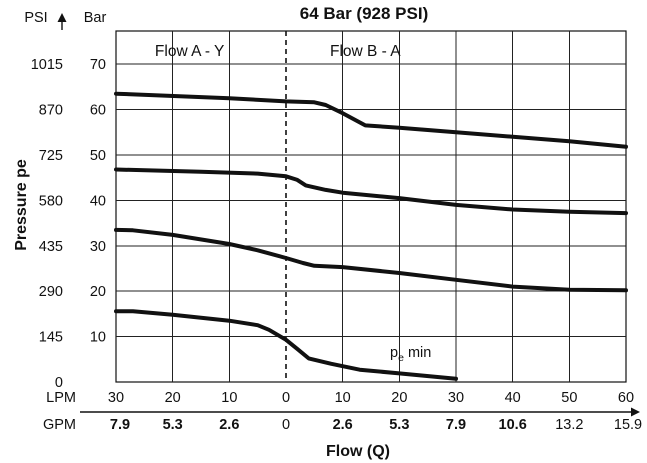  Describe the element at coordinates (98, 111) in the screenshot. I see `y-tick-bar-label: 60` at that location.